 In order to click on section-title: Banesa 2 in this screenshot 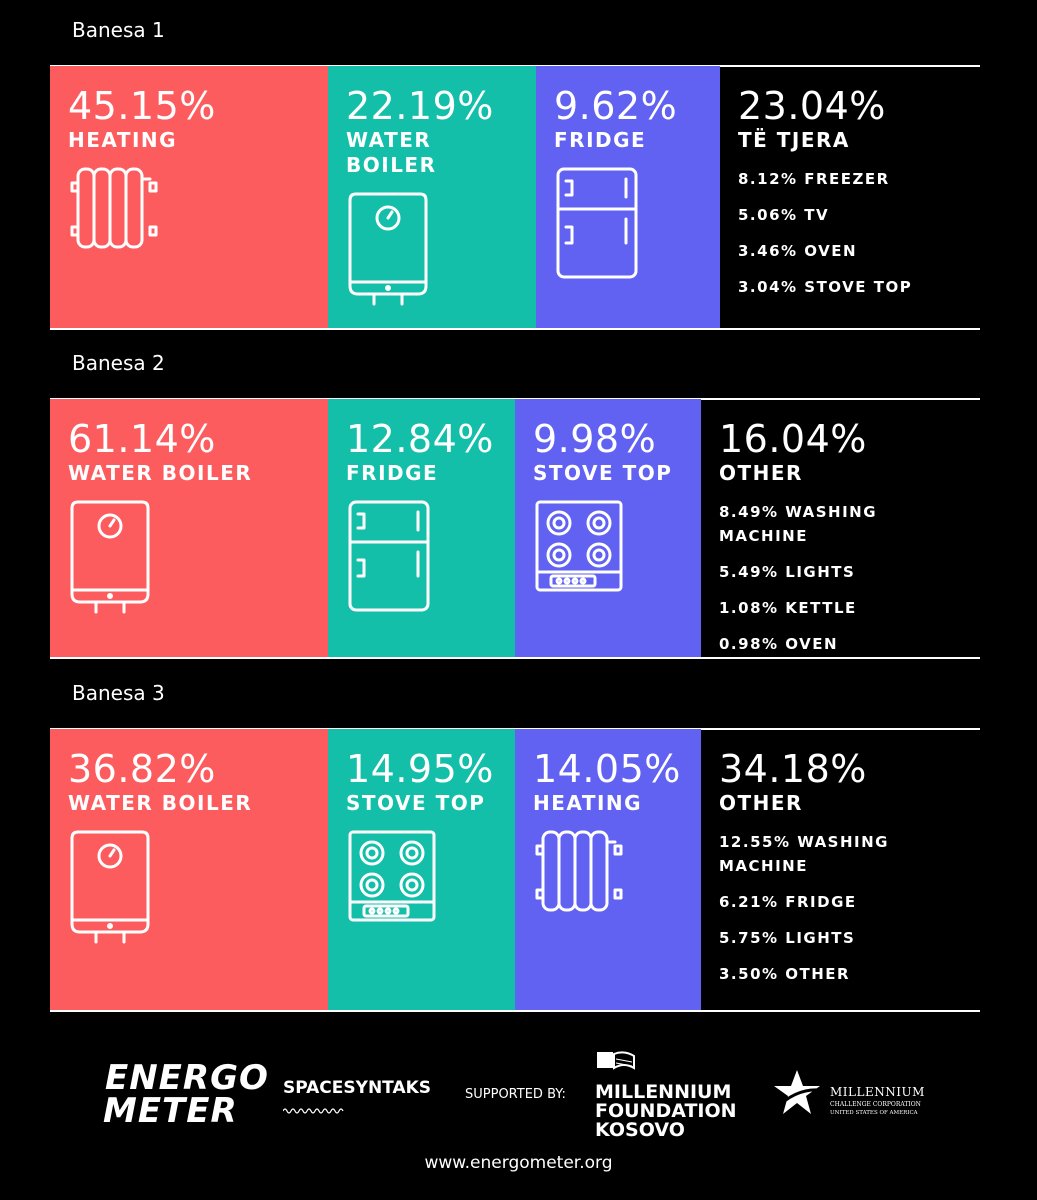, I will do `click(118, 363)`.